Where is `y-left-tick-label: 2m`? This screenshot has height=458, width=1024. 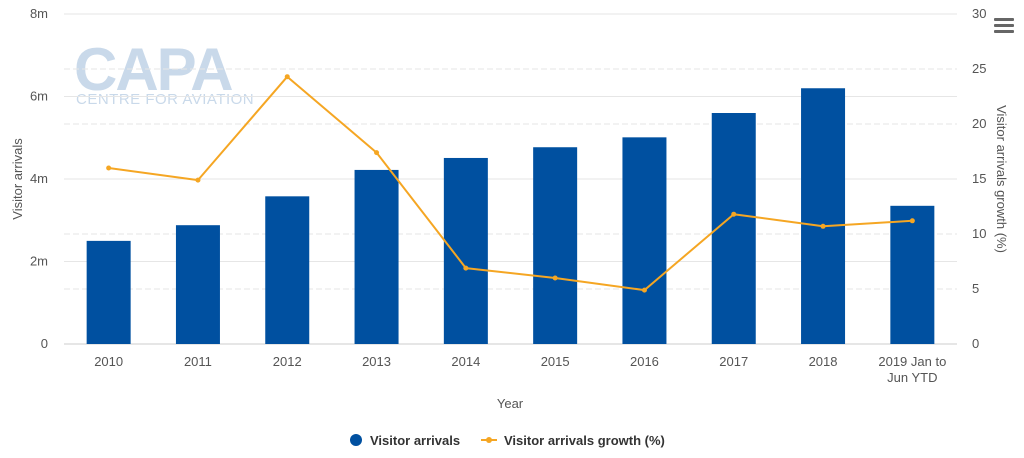 y-left-tick-label: 2m is located at coordinates (39, 261).